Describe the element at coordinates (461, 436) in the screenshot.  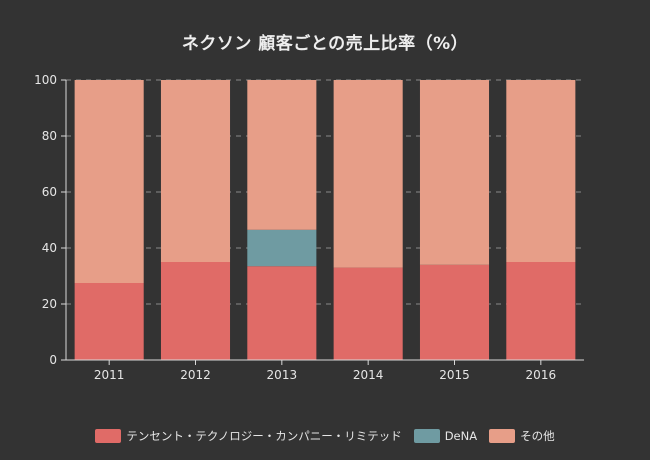
I see `legend-label: DeNA` at that location.